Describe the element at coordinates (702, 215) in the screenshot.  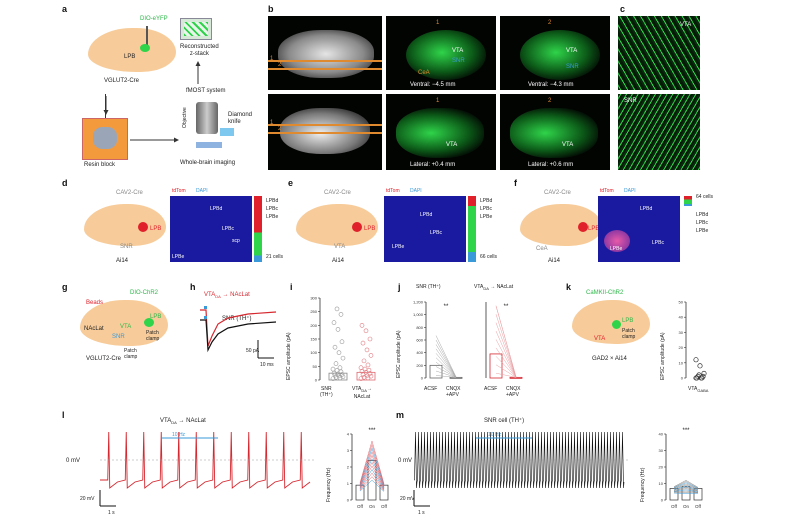
I see `legend-f-1: LPBd` at that location.